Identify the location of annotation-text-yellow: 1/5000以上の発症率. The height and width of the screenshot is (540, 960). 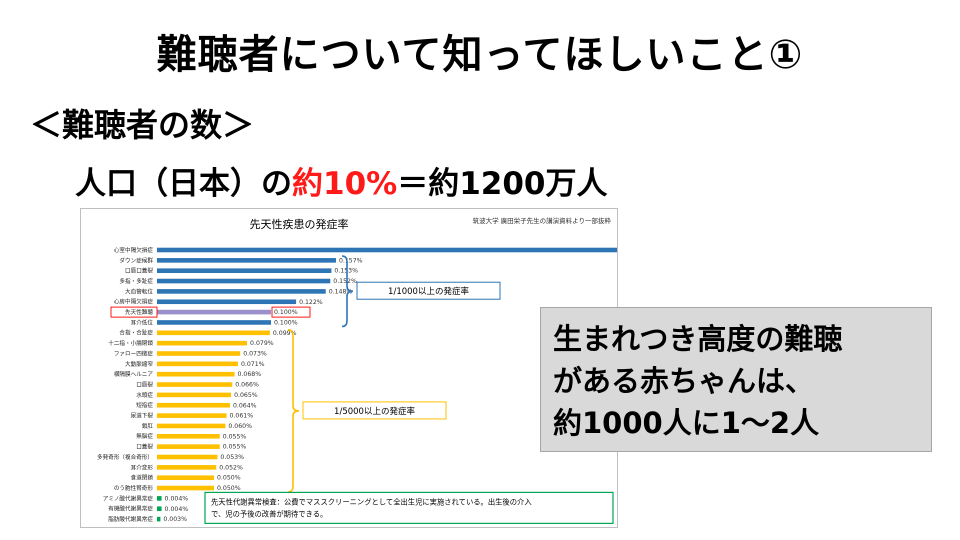
(374, 411).